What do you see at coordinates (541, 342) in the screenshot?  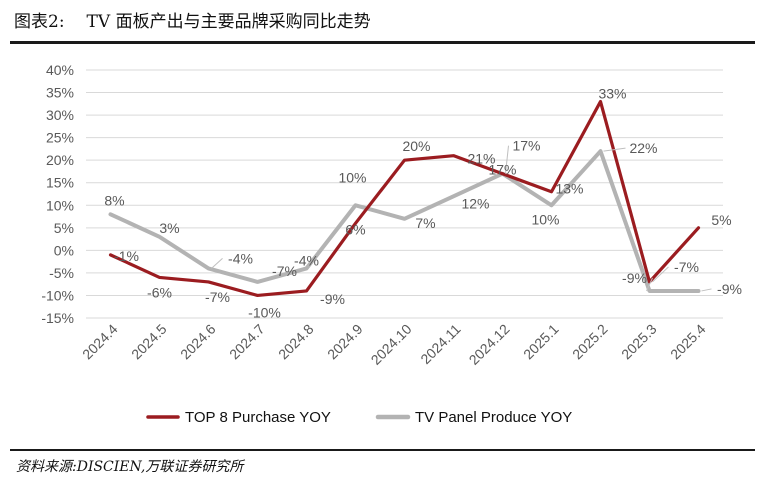 I see `x-tick-label: 2025.1` at bounding box center [541, 342].